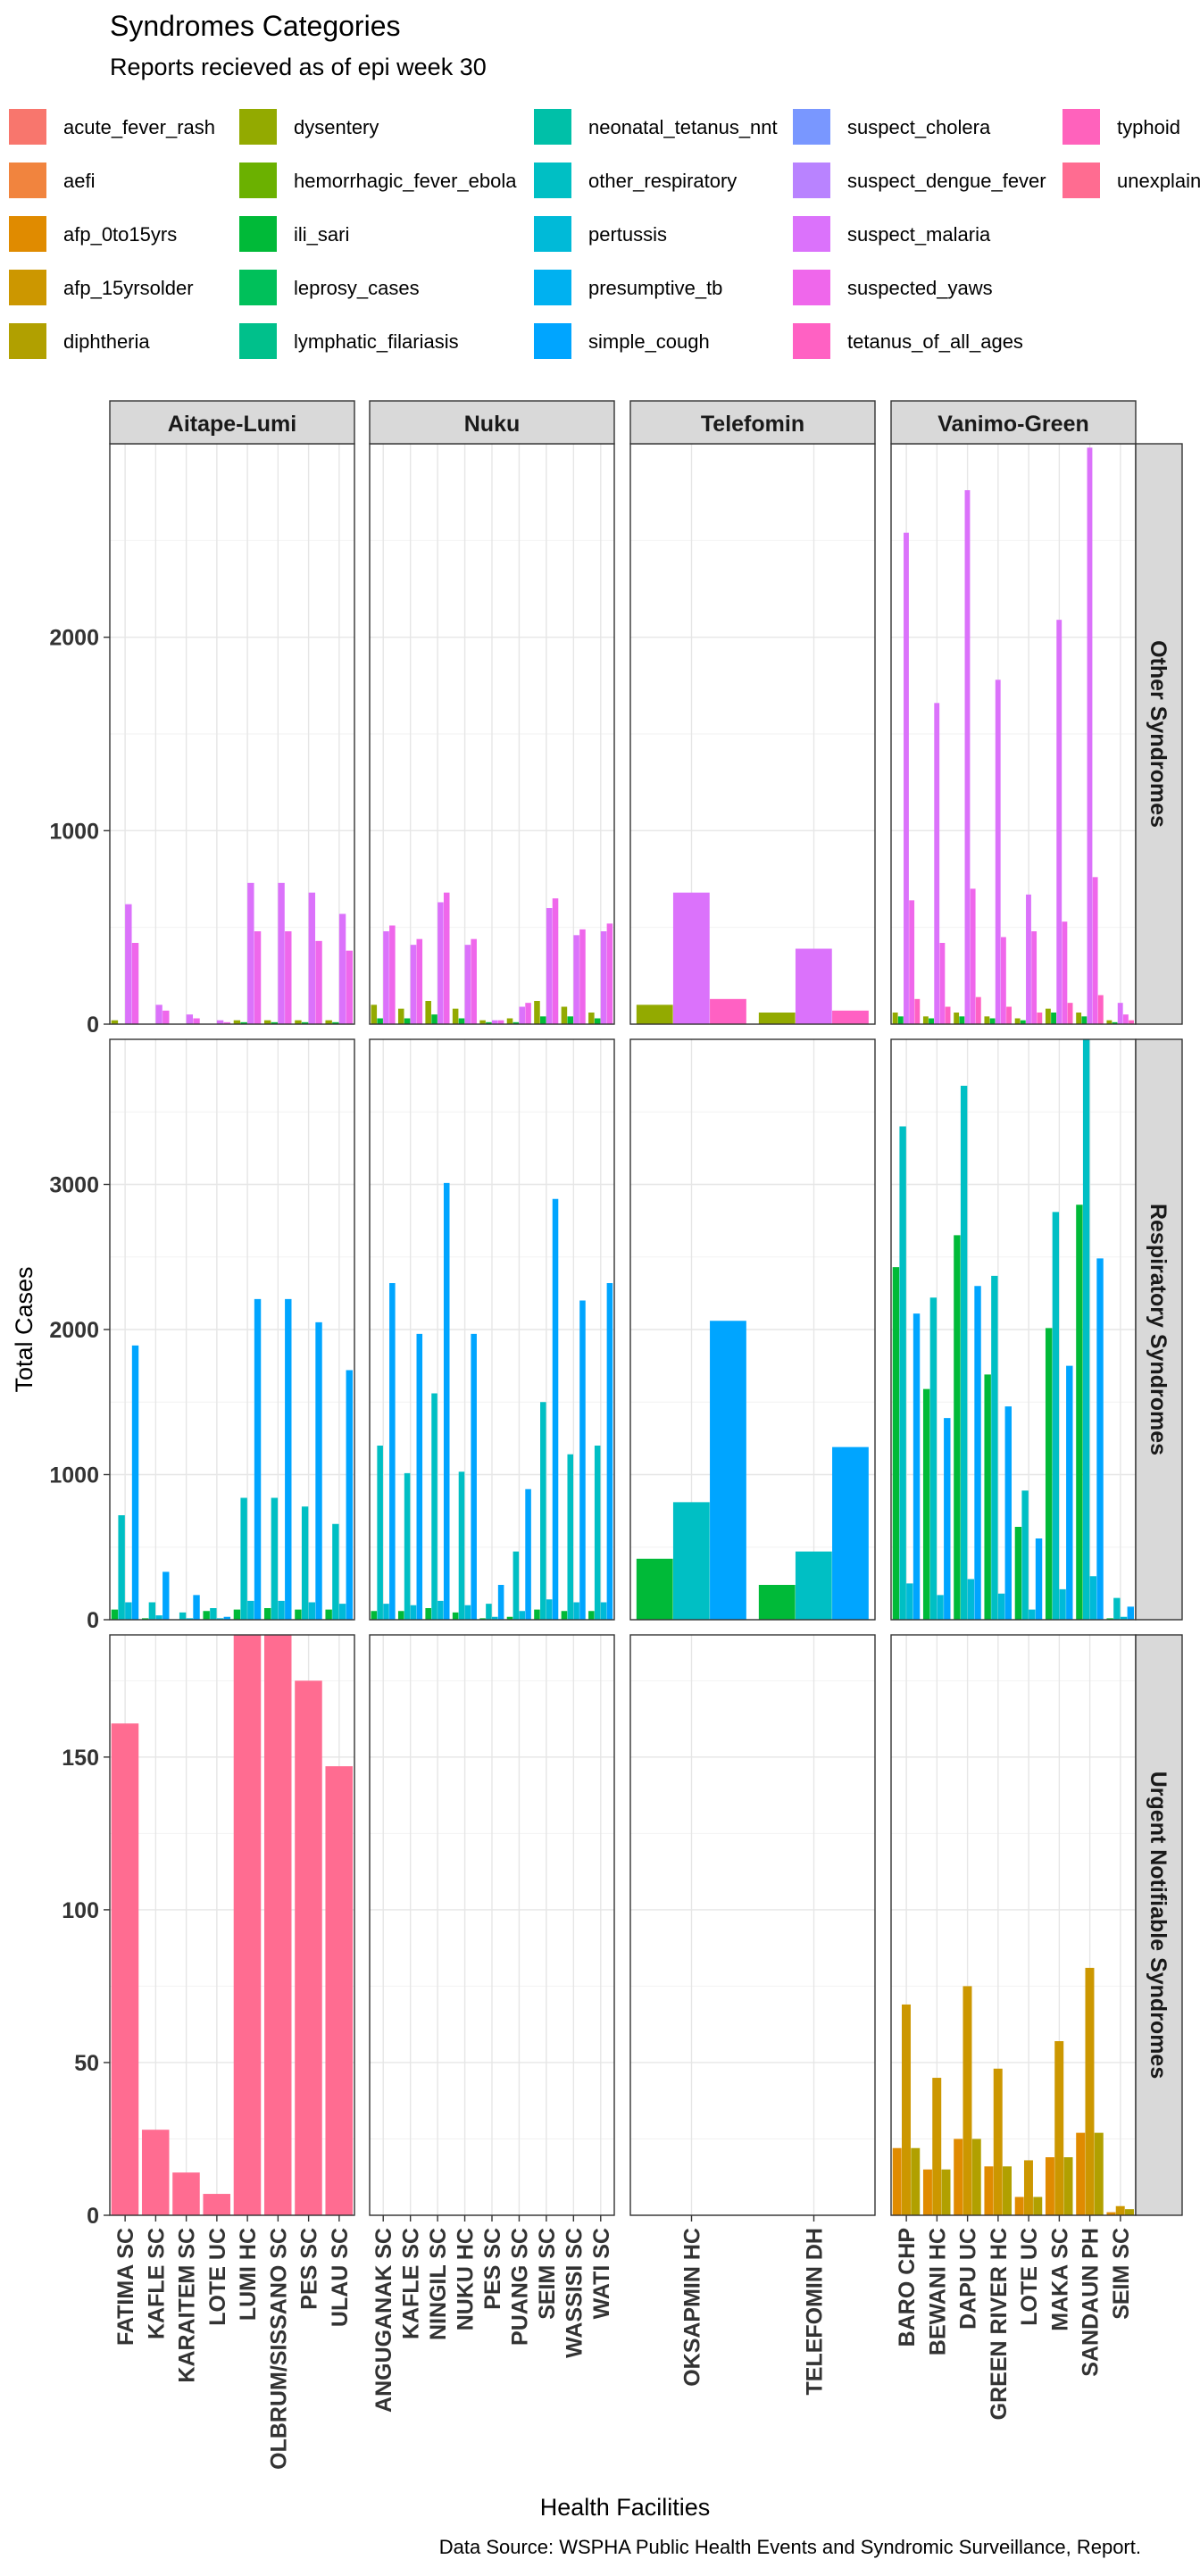  What do you see at coordinates (93, 2216) in the screenshot?
I see `y-tick-label: 0` at bounding box center [93, 2216].